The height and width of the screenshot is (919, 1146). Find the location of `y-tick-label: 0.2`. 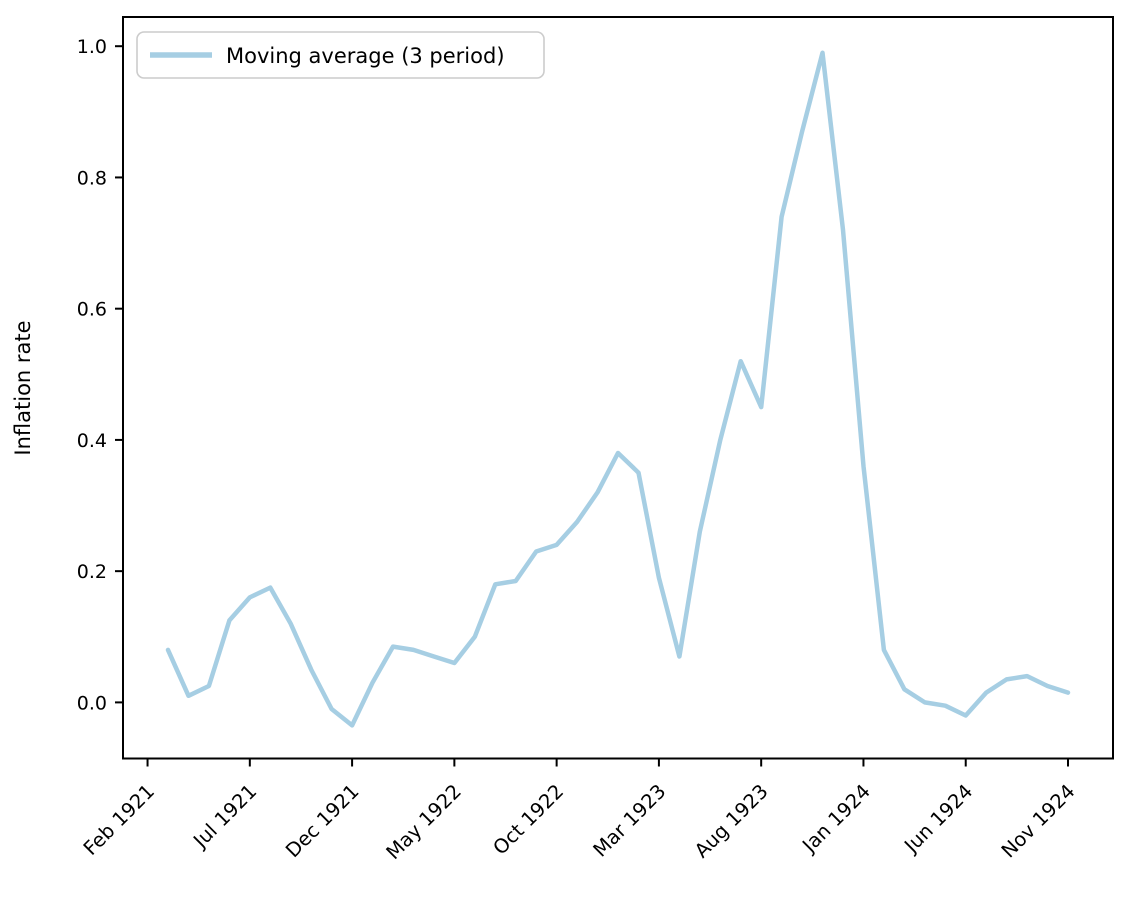

y-tick-label: 0.2 is located at coordinates (92, 572).